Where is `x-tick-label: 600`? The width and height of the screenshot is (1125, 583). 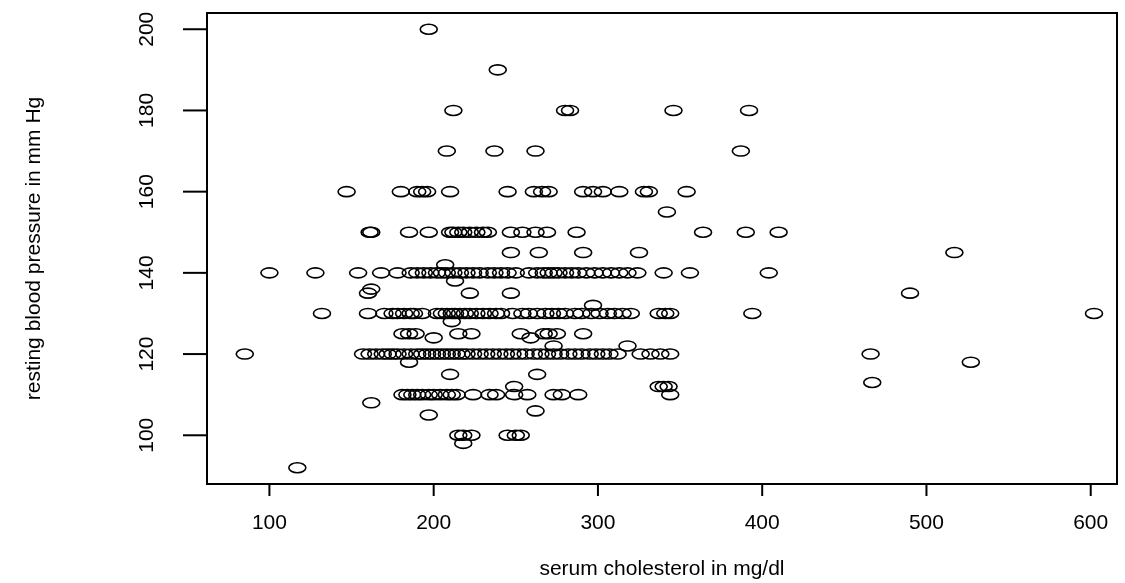
x-tick-label: 600 is located at coordinates (1091, 521).